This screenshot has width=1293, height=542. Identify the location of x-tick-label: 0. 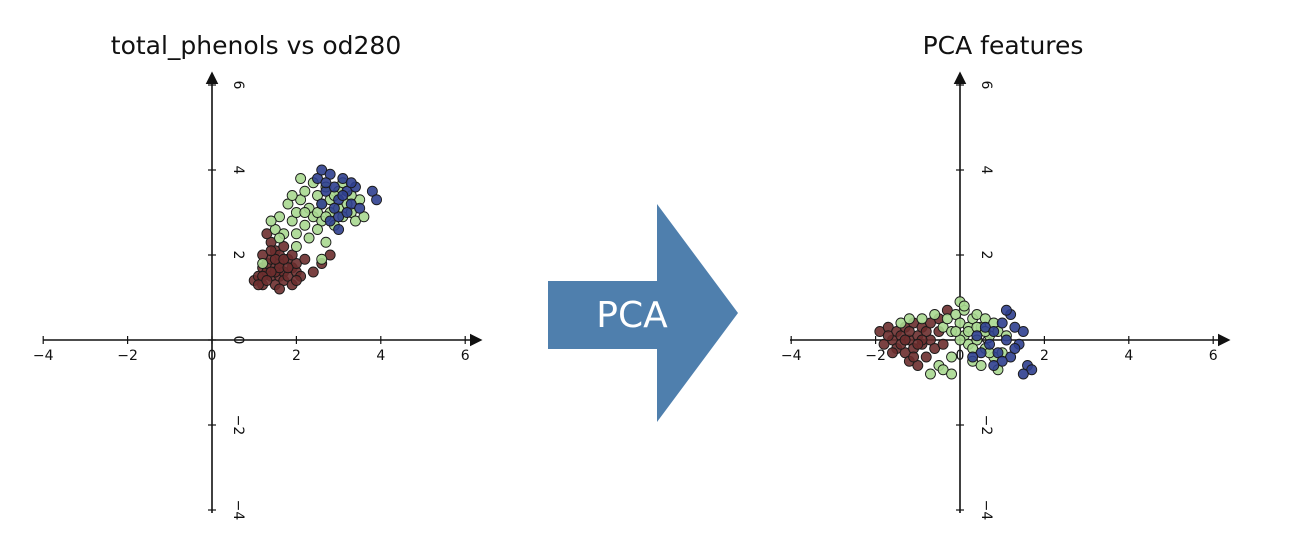
(212, 356).